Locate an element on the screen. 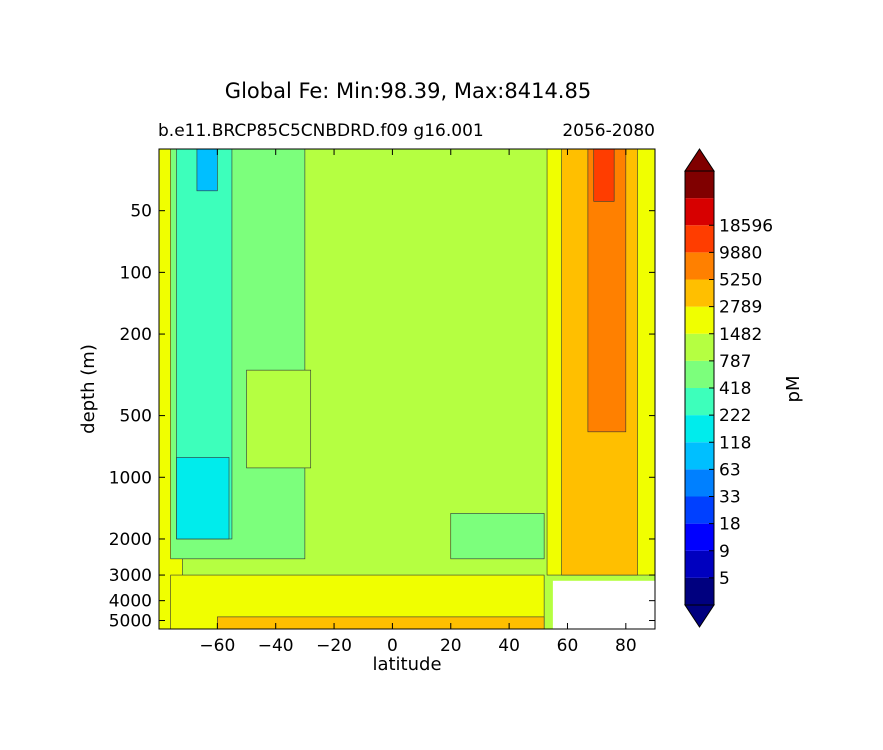 The height and width of the screenshot is (750, 883). y-tick-label: 500 is located at coordinates (136, 417).